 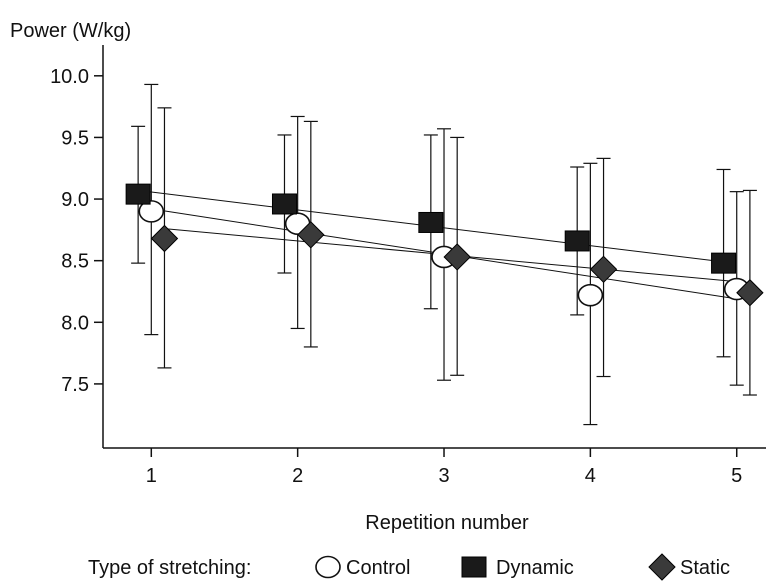 What do you see at coordinates (75, 200) in the screenshot?
I see `y-tick-label: 9.0` at bounding box center [75, 200].